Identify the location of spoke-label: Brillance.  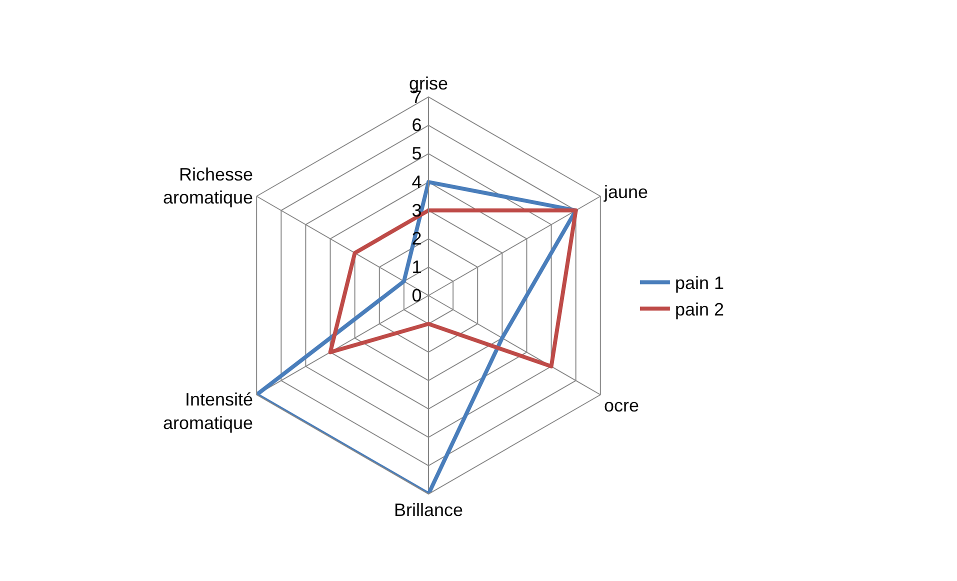
(429, 510).